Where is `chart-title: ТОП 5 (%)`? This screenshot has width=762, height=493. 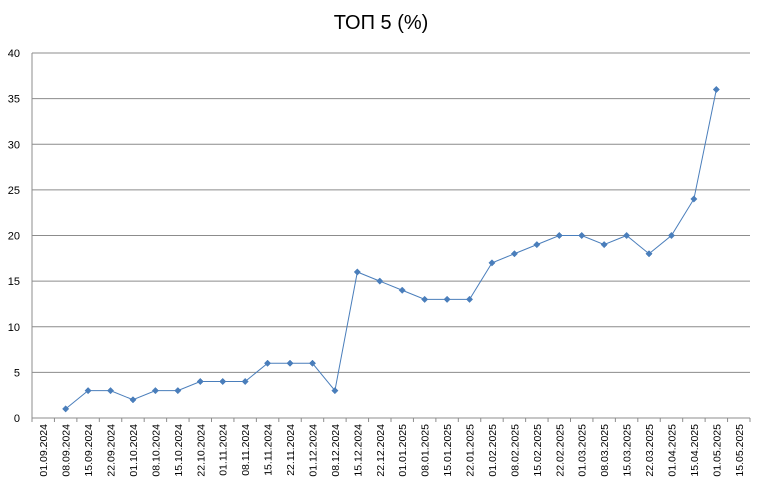
chart-title: ТОП 5 (%) is located at coordinates (381, 23).